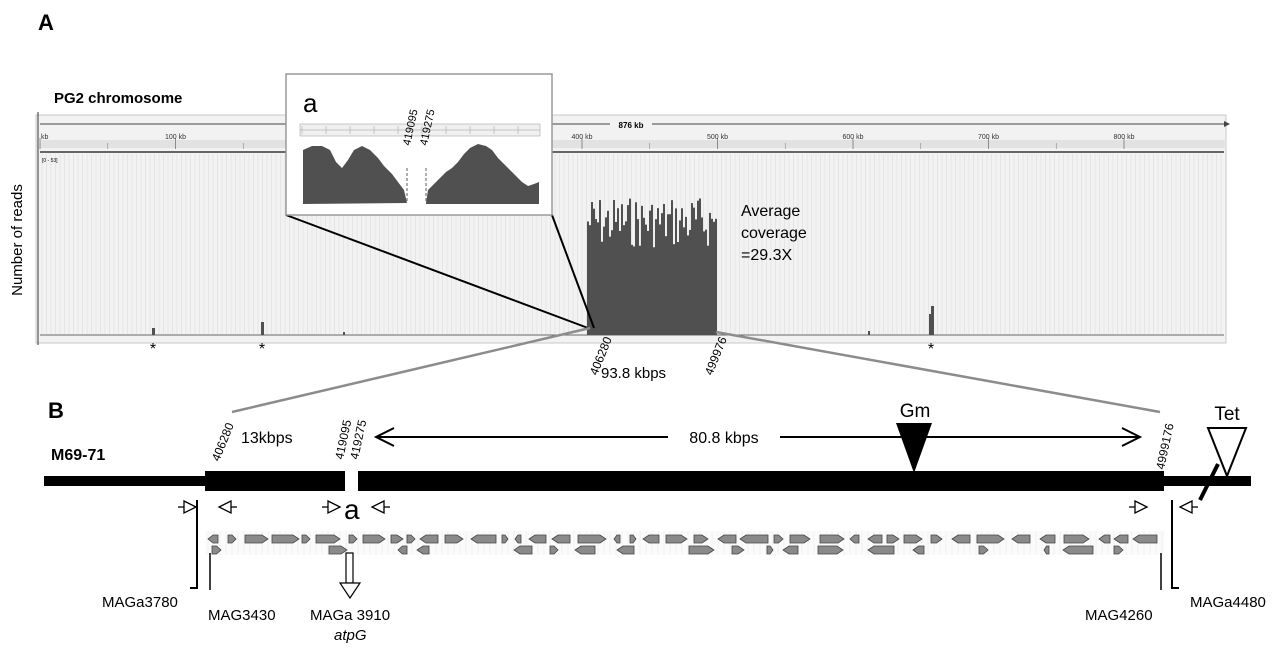  Describe the element at coordinates (631, 124) in the screenshot. I see `genome-length-bg` at that location.